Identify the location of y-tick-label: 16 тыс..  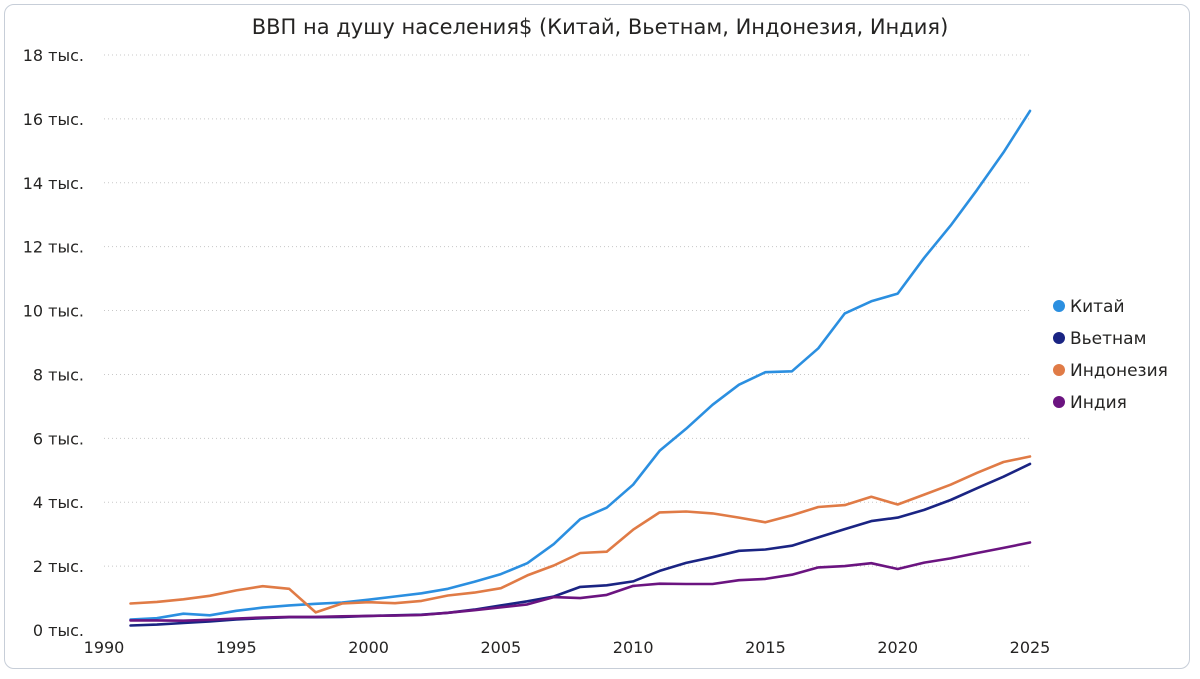
(53, 119).